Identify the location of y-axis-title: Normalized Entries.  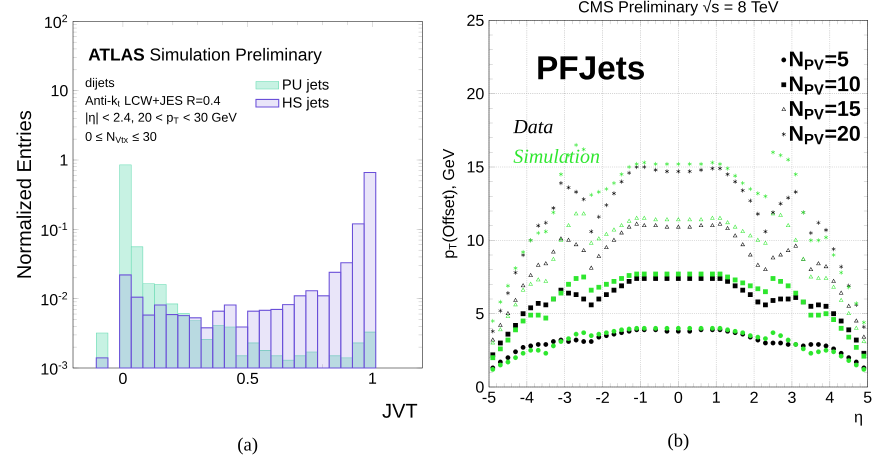
(24, 194).